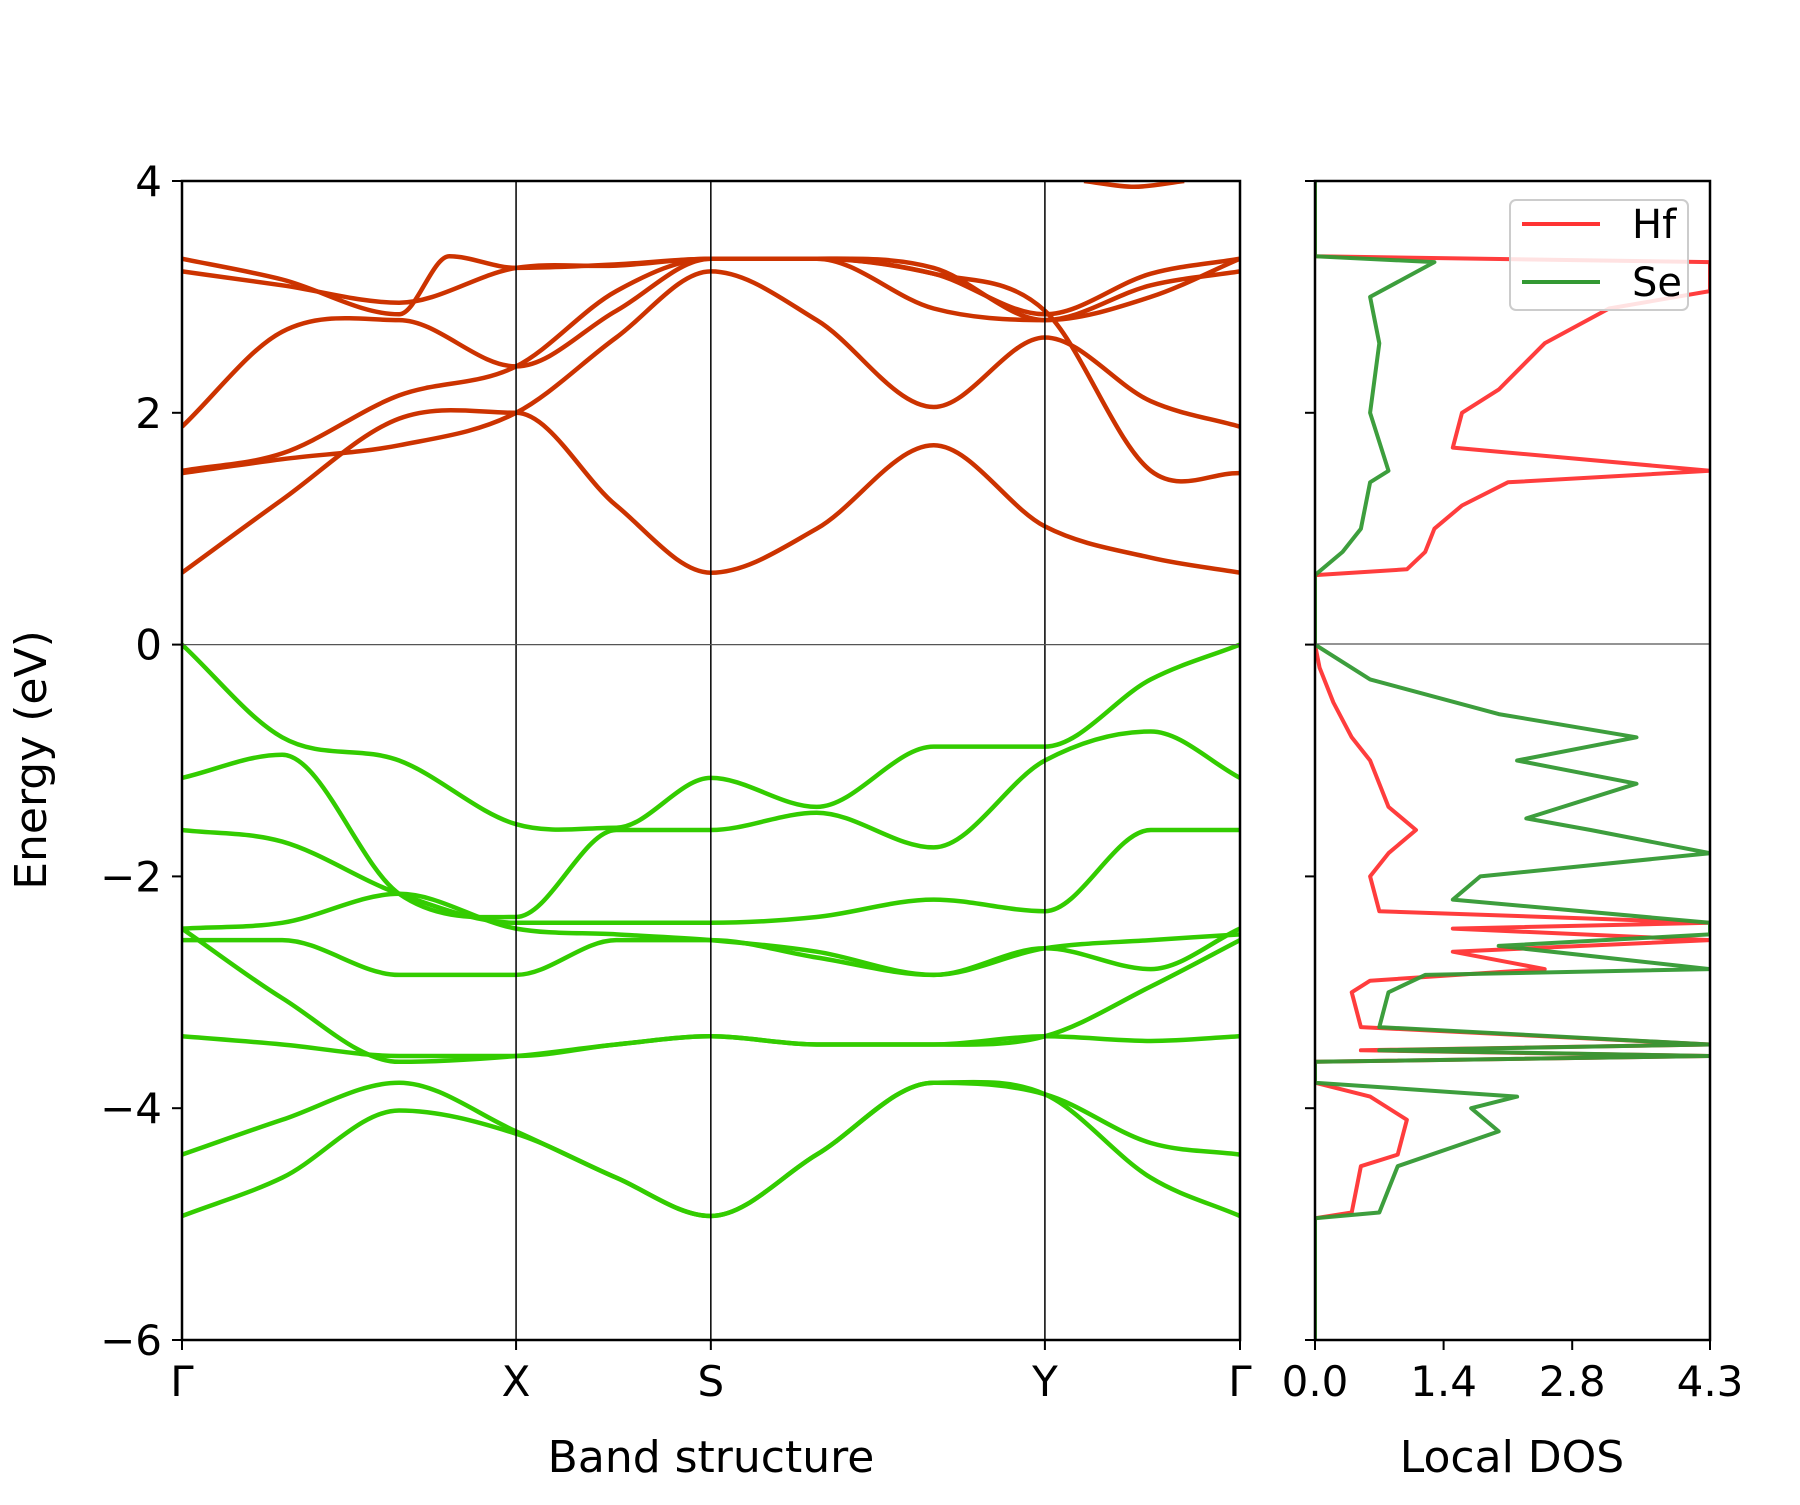 The height and width of the screenshot is (1505, 1800). Describe the element at coordinates (1599, 255) in the screenshot. I see `legend: Hf Se` at that location.